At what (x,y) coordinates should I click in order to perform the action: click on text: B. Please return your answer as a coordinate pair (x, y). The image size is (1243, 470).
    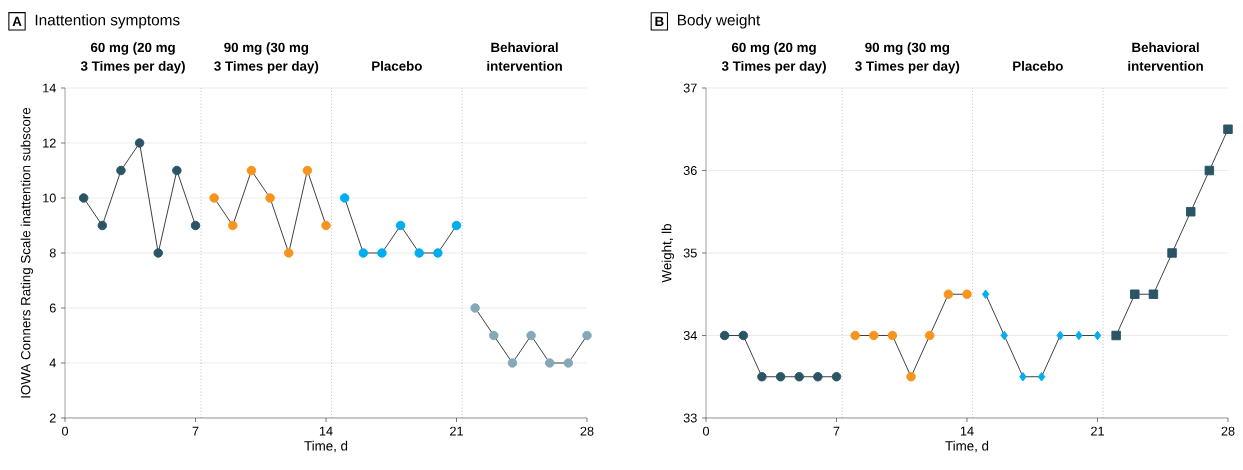
    Looking at the image, I should click on (659, 21).